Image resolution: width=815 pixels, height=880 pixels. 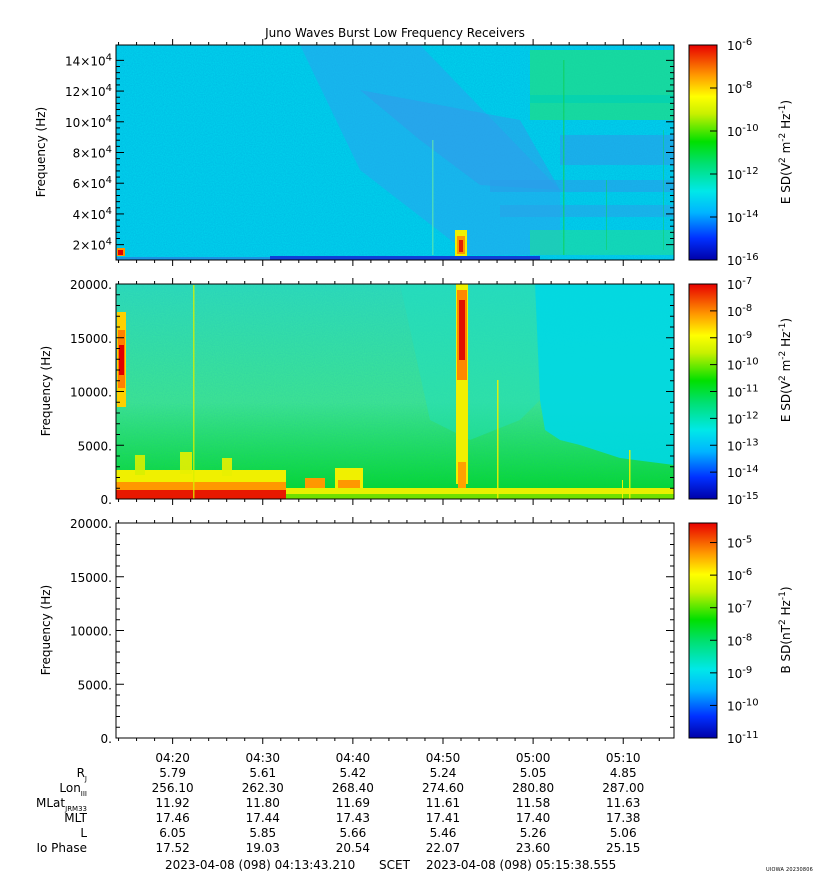 I want to click on ephemeris-value: 17.43, so click(x=353, y=818).